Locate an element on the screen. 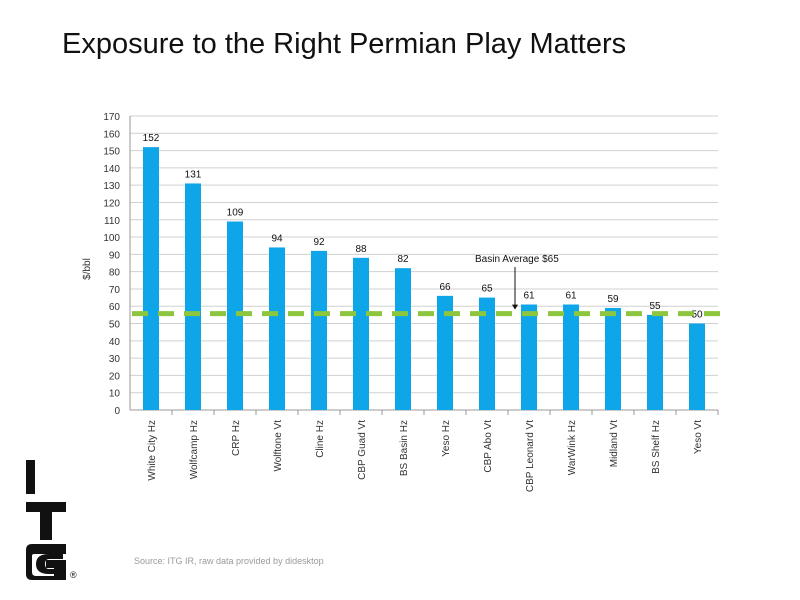 Image resolution: width=800 pixels, height=600 pixels. data-label: 82 is located at coordinates (403, 259).